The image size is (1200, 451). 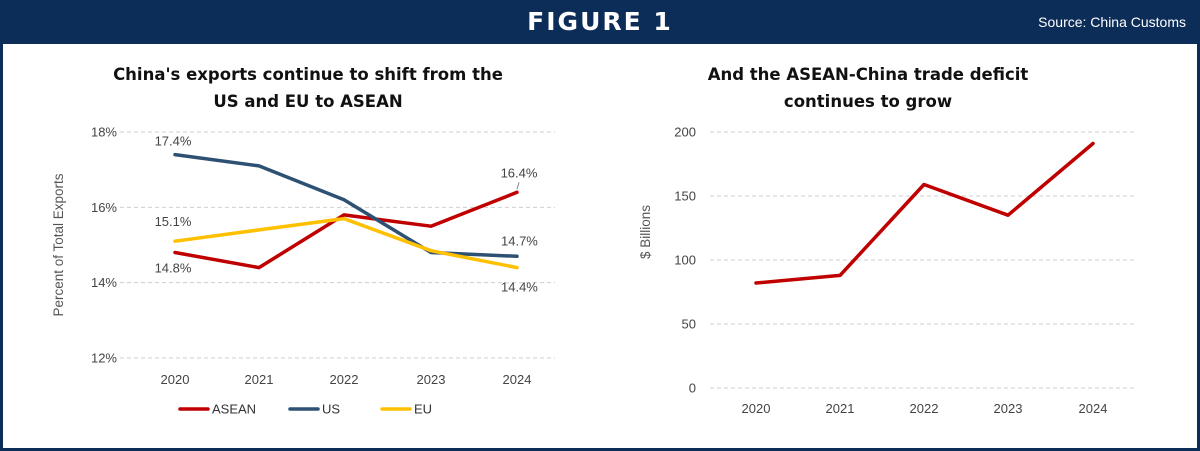 I want to click on chart1-y-tick-label: 18%, so click(x=104, y=132).